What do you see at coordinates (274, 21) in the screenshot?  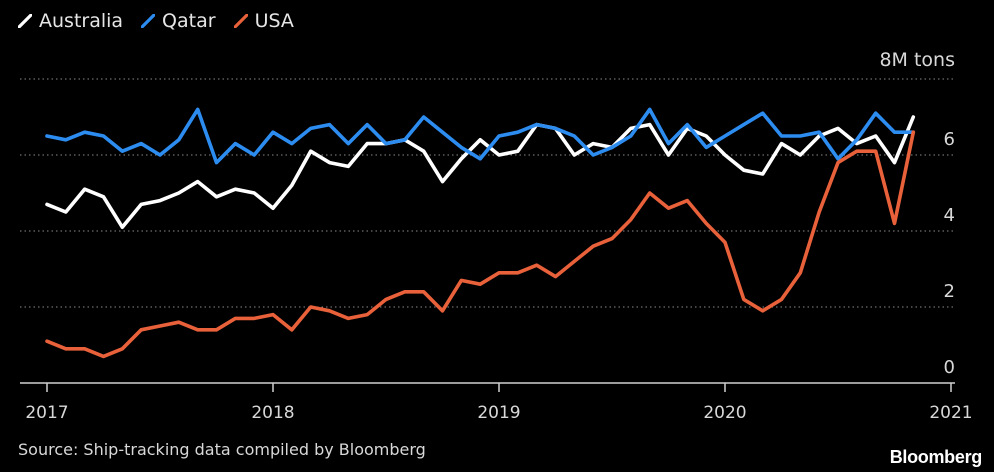 I see `legend-label-usa: USA` at bounding box center [274, 21].